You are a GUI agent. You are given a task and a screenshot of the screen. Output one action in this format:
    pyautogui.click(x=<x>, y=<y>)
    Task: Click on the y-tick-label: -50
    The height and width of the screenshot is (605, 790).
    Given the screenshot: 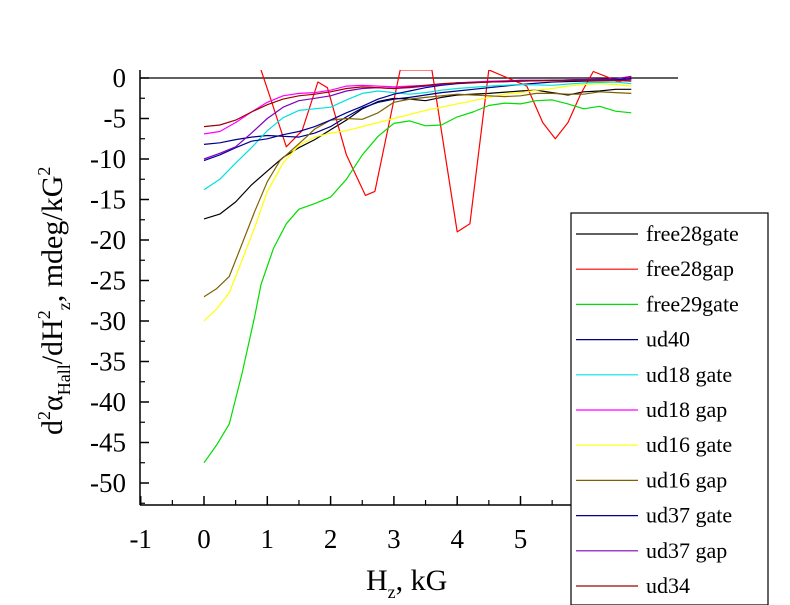 What is the action you would take?
    pyautogui.click(x=108, y=483)
    